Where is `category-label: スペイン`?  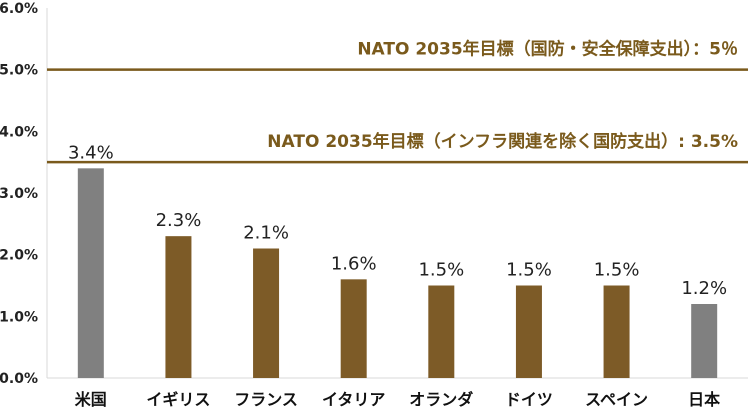 category-label: スペイン is located at coordinates (616, 399).